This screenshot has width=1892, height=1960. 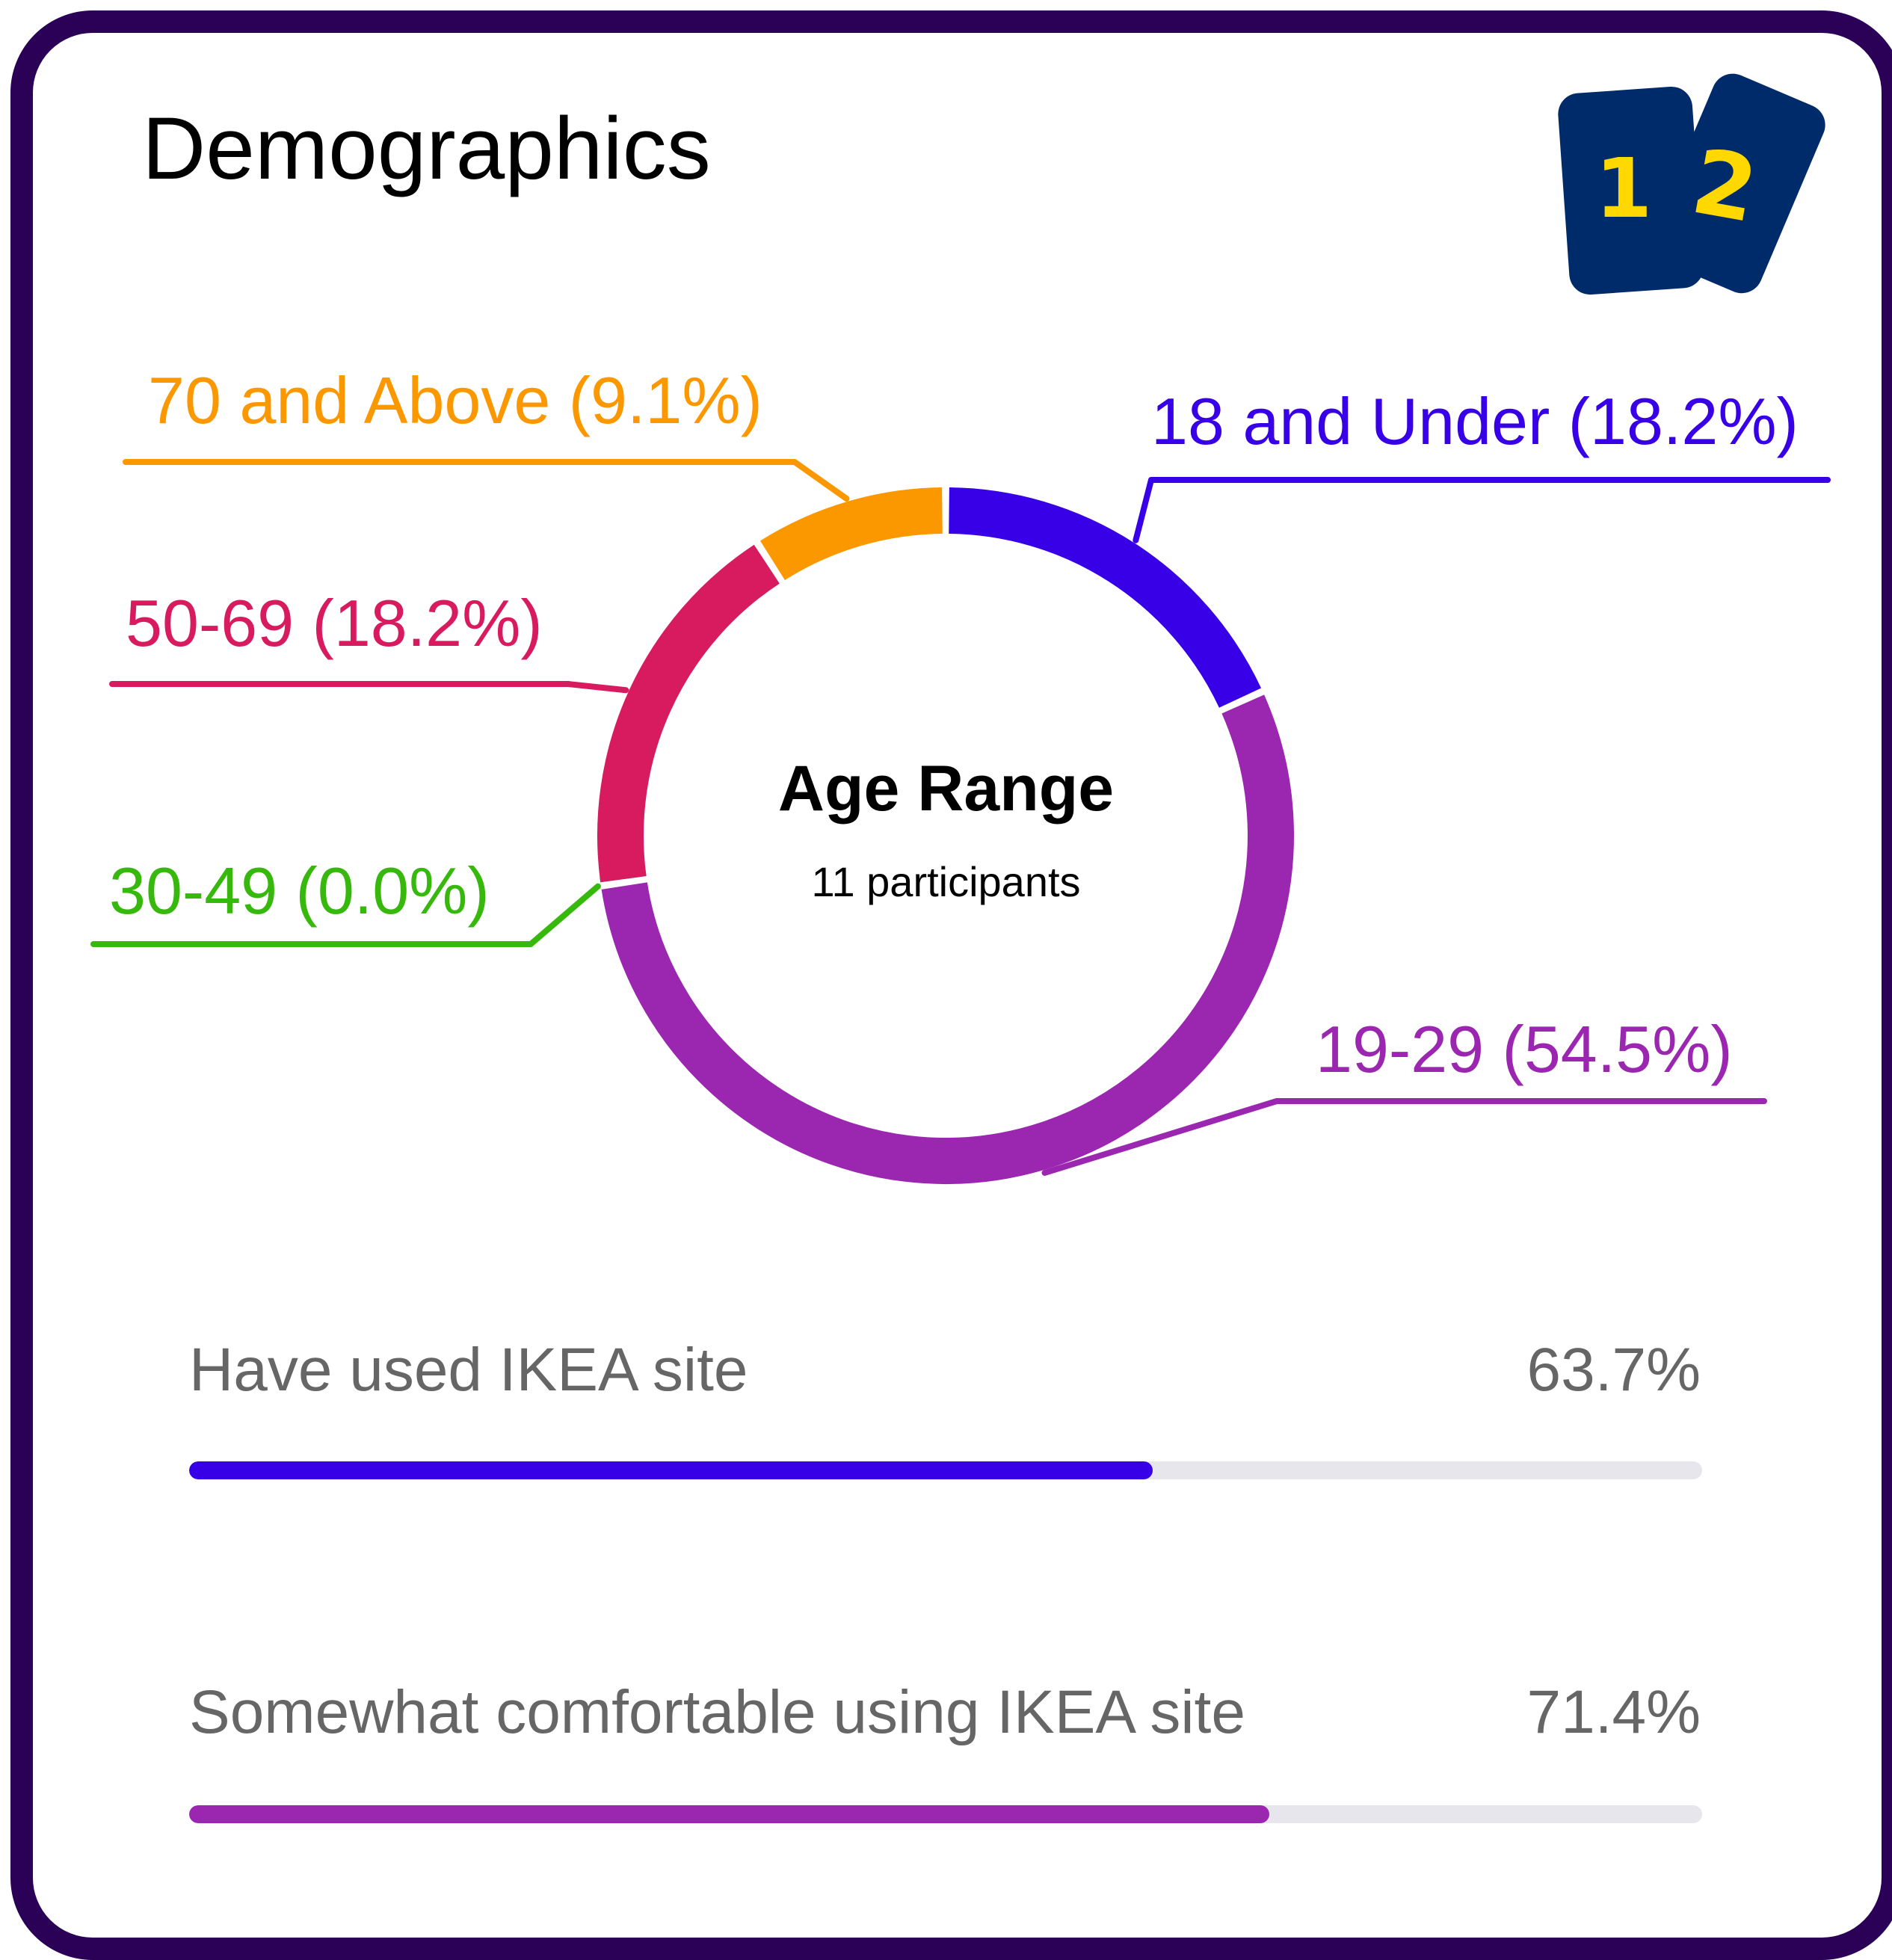 What do you see at coordinates (1624, 188) in the screenshot?
I see `logo-digit-1: 1` at bounding box center [1624, 188].